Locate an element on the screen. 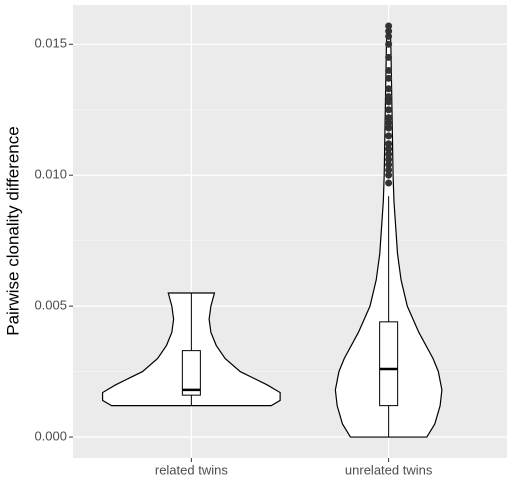  y-tick-label: 0.015 is located at coordinates (50, 43).